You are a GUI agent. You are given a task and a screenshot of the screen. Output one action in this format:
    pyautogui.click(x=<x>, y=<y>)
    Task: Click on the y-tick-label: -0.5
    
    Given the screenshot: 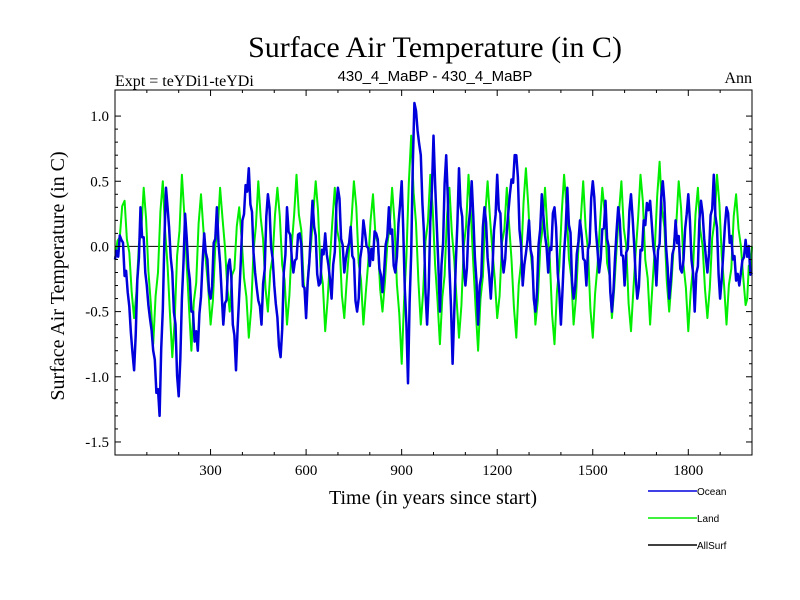 What is the action you would take?
    pyautogui.click(x=97, y=313)
    